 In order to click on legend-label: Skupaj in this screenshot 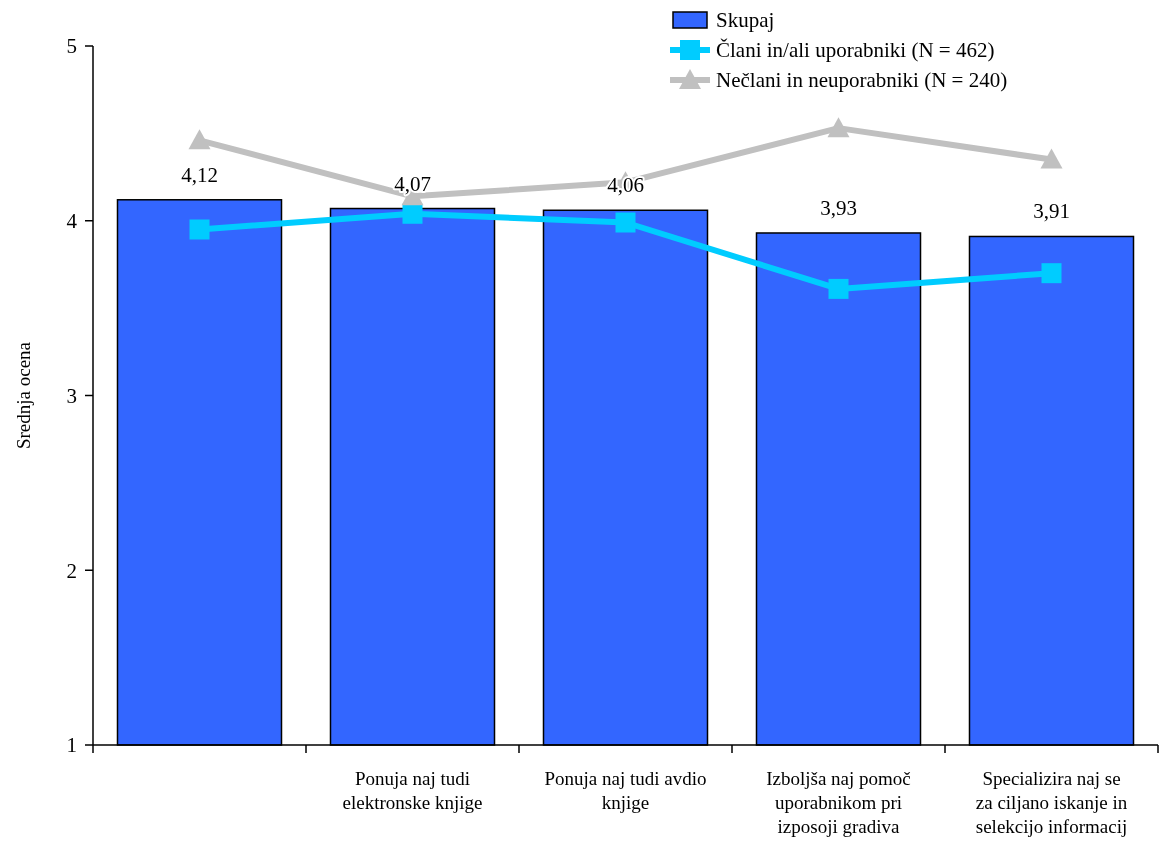, I will do `click(745, 20)`.